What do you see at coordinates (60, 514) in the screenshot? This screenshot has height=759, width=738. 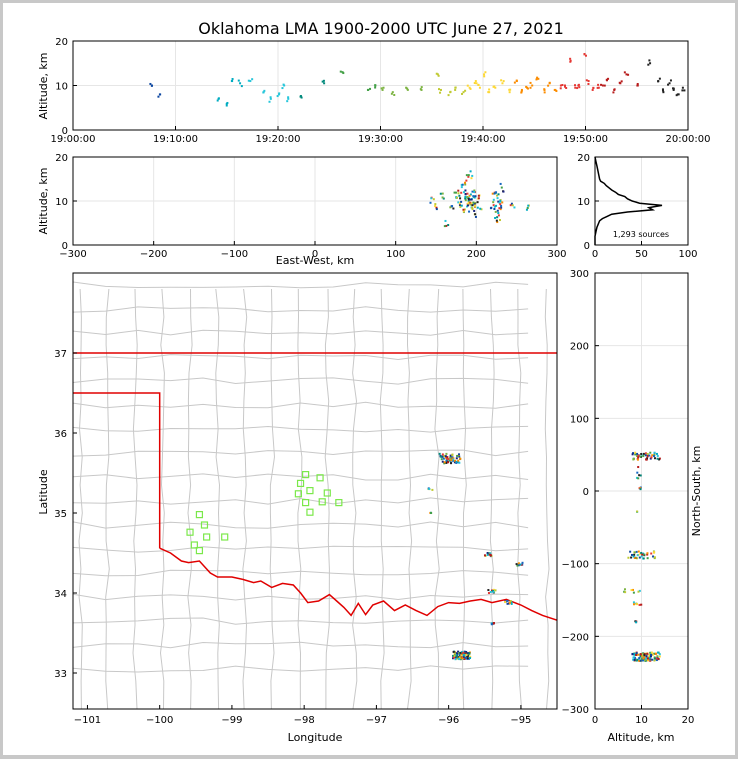 I see `y-tick-label: 35` at bounding box center [60, 514].